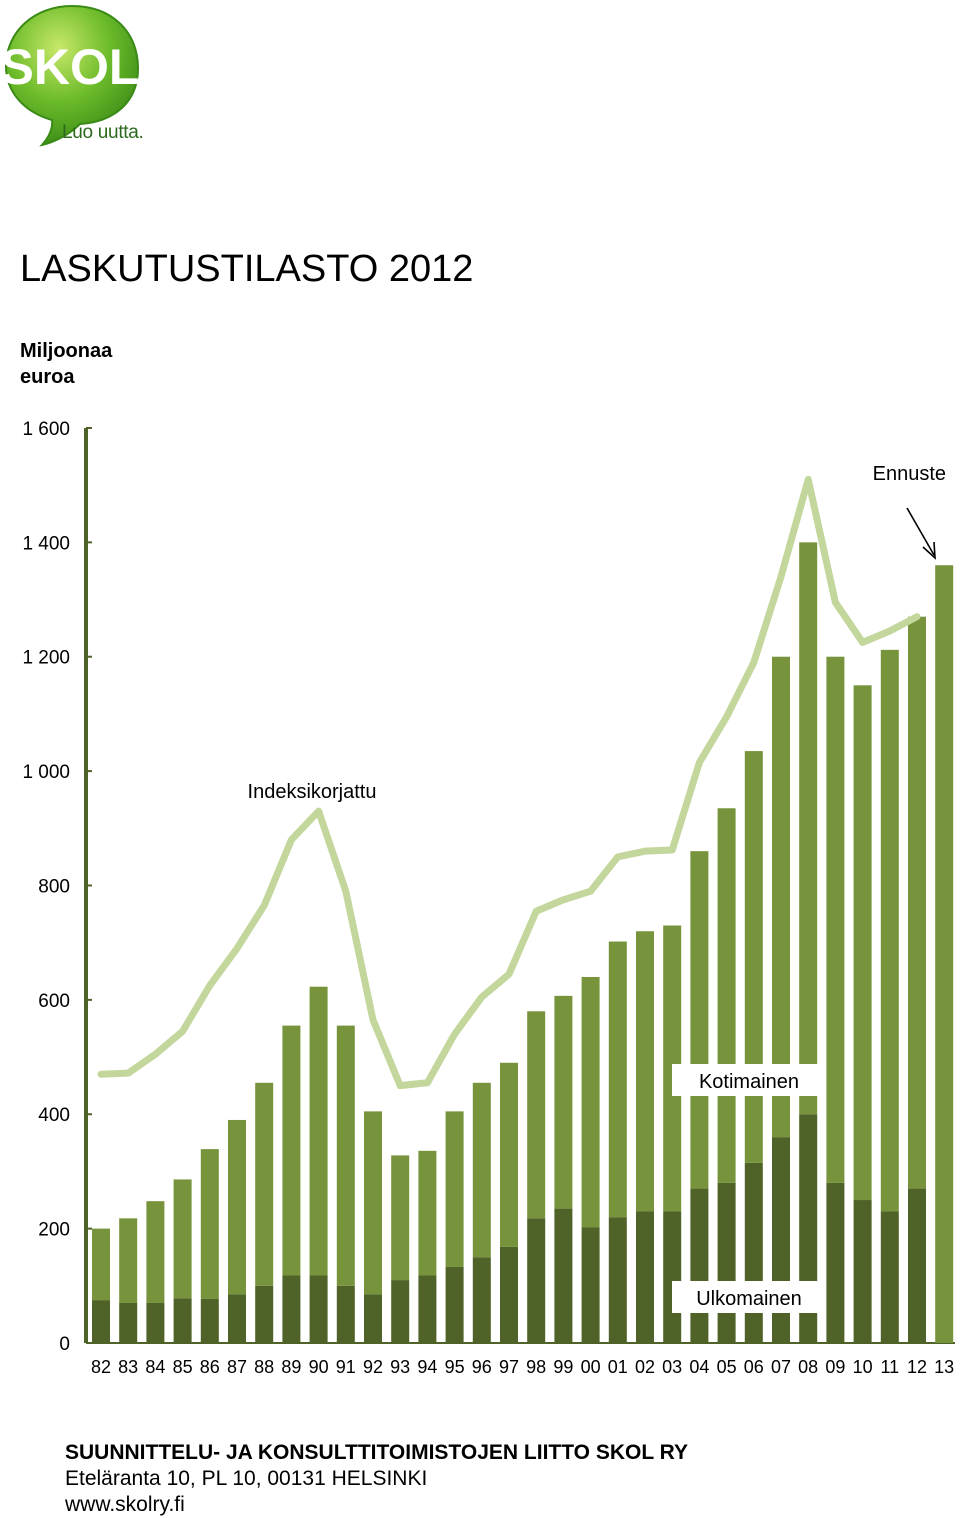  I want to click on x-tick-label: 13, so click(944, 1367).